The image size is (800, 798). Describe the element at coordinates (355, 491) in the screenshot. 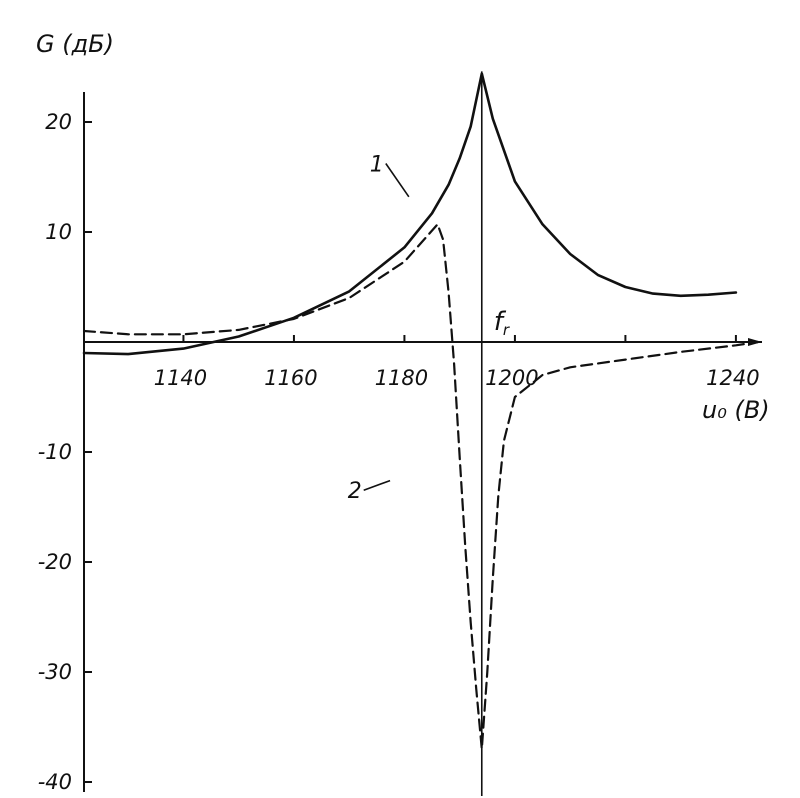

I see `curve-label-2: 2` at that location.